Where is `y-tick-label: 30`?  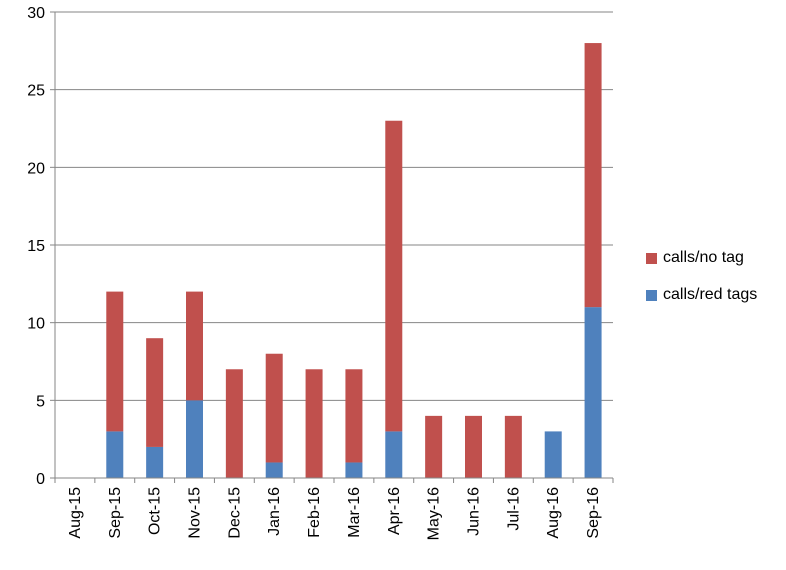
y-tick-label: 30 is located at coordinates (36, 13).